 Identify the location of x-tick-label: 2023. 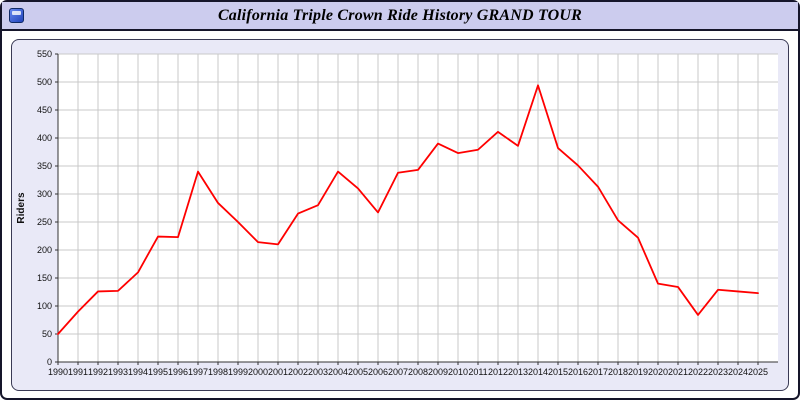
(718, 372).